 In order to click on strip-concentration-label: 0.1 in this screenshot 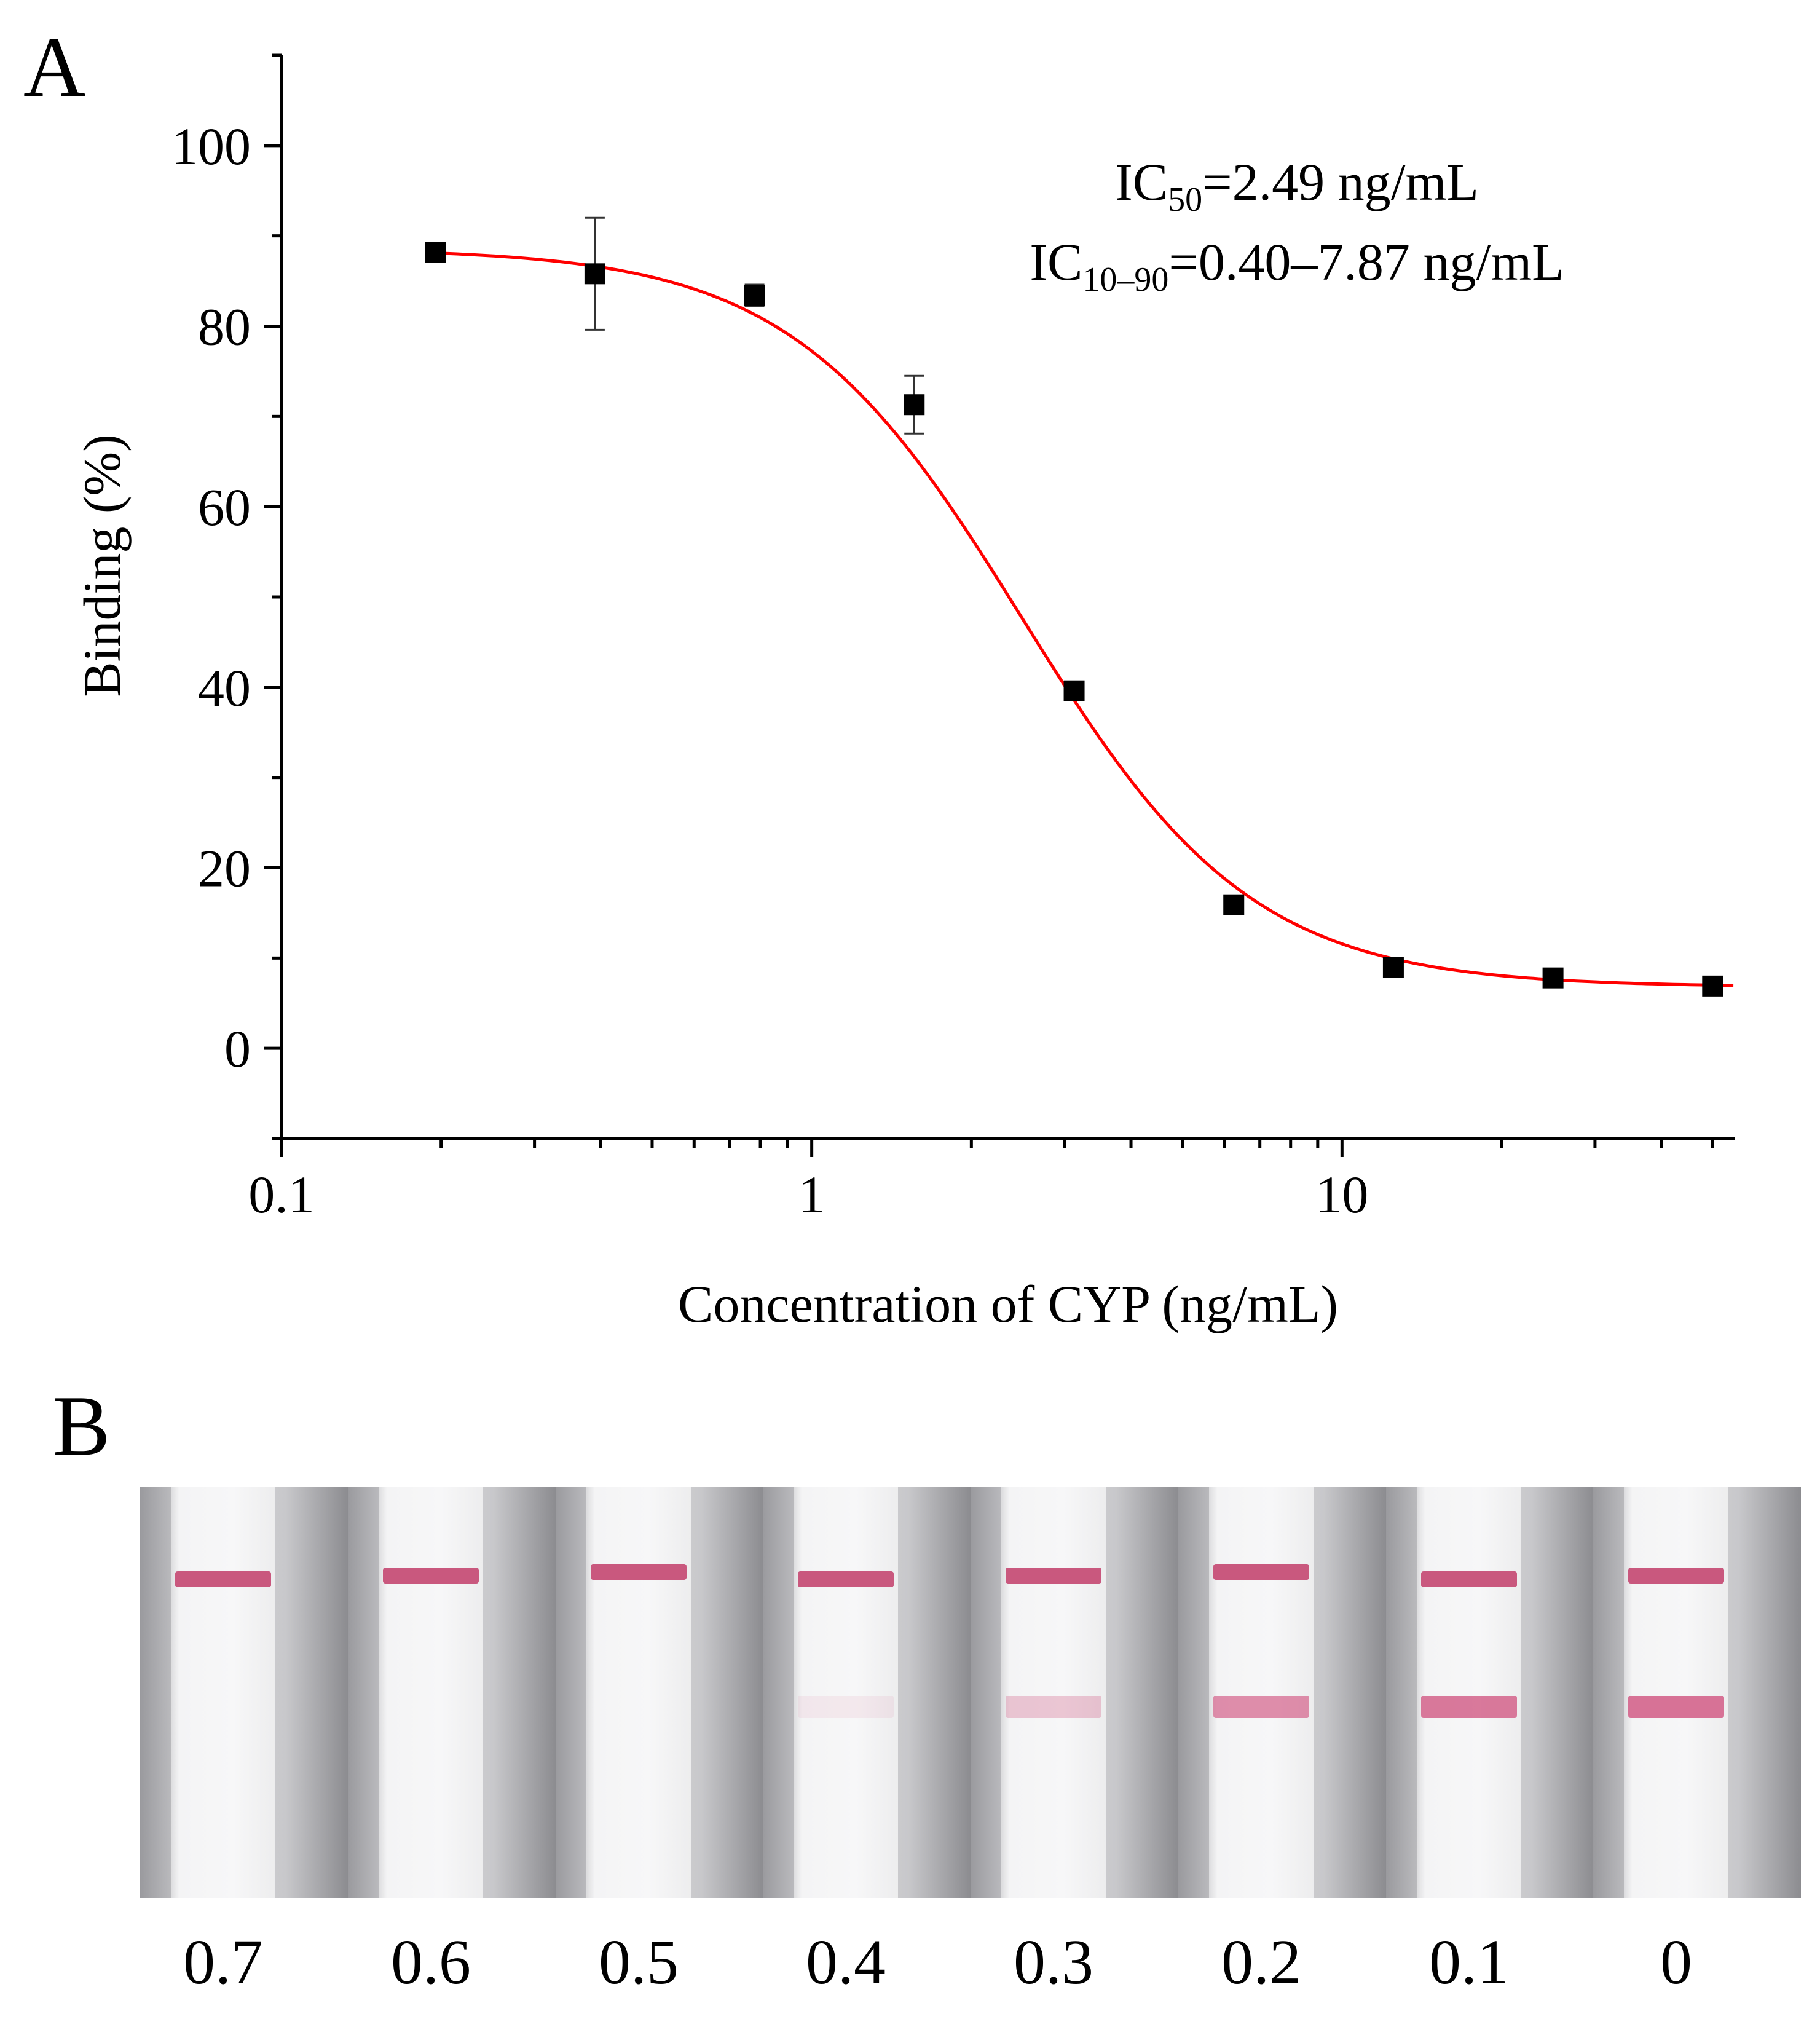, I will do `click(1469, 1962)`.